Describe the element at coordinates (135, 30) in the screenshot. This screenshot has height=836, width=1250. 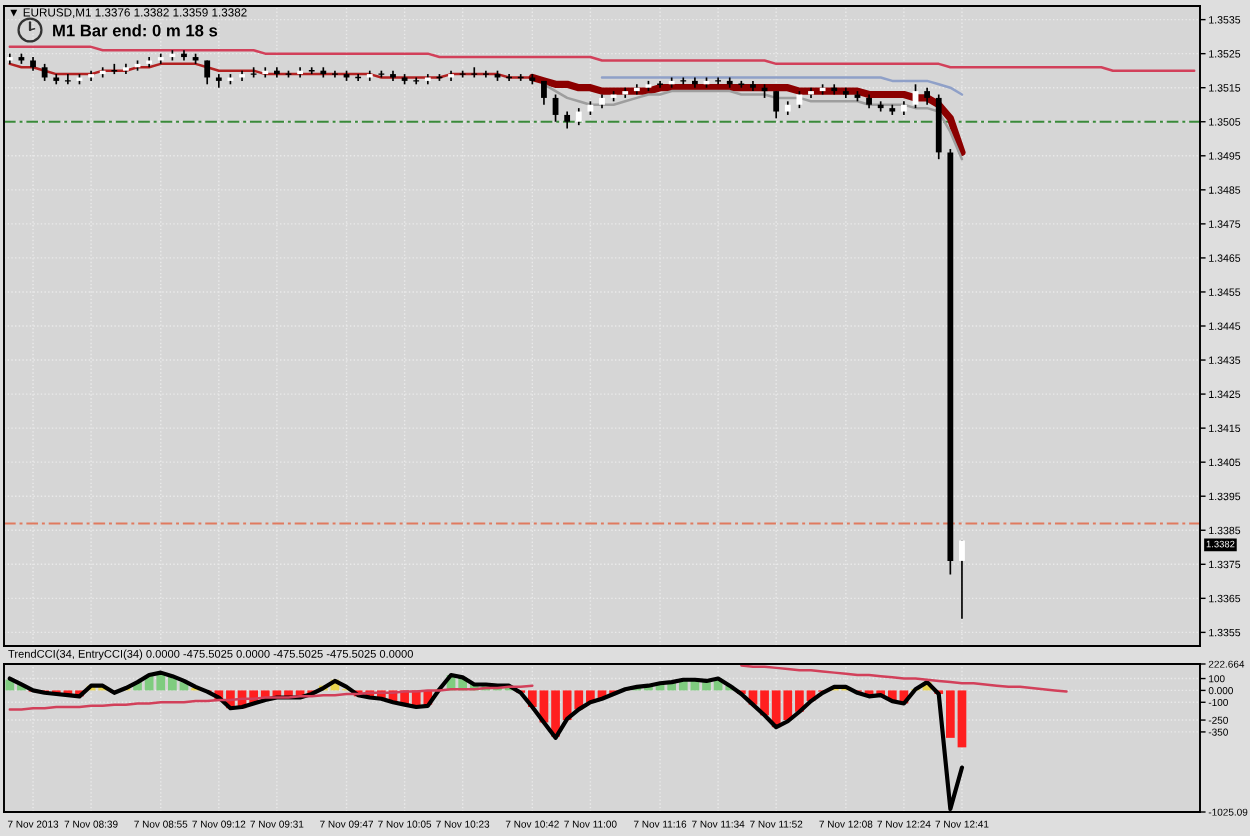
I see `annotation: M1 Bar end: 0 m 18 s` at that location.